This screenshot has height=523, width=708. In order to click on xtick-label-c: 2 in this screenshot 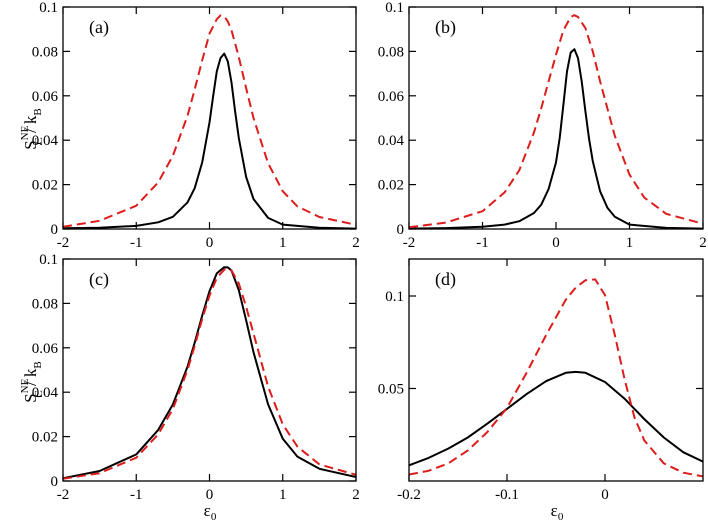, I will do `click(356, 495)`.